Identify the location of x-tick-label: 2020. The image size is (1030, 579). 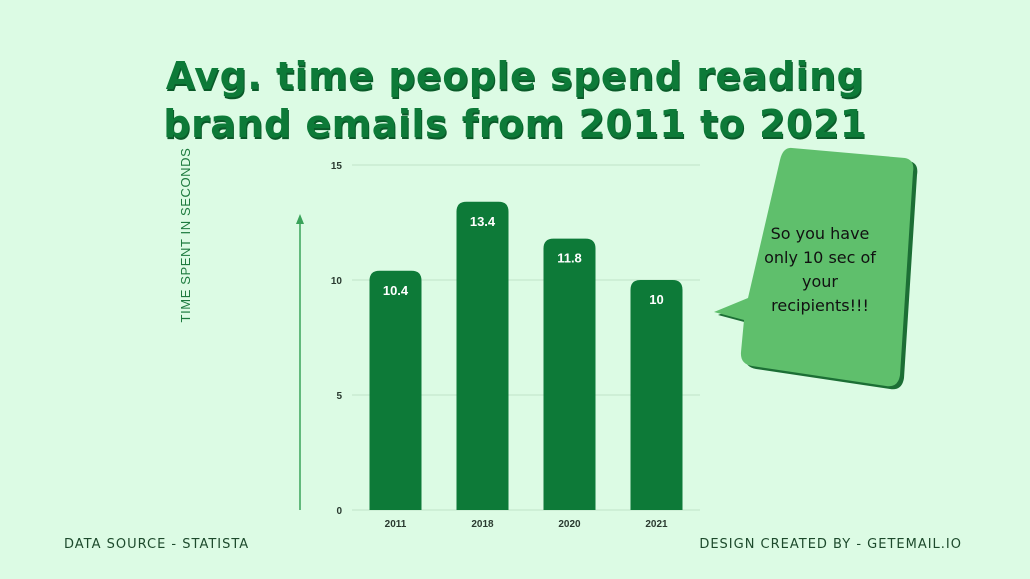
(569, 524).